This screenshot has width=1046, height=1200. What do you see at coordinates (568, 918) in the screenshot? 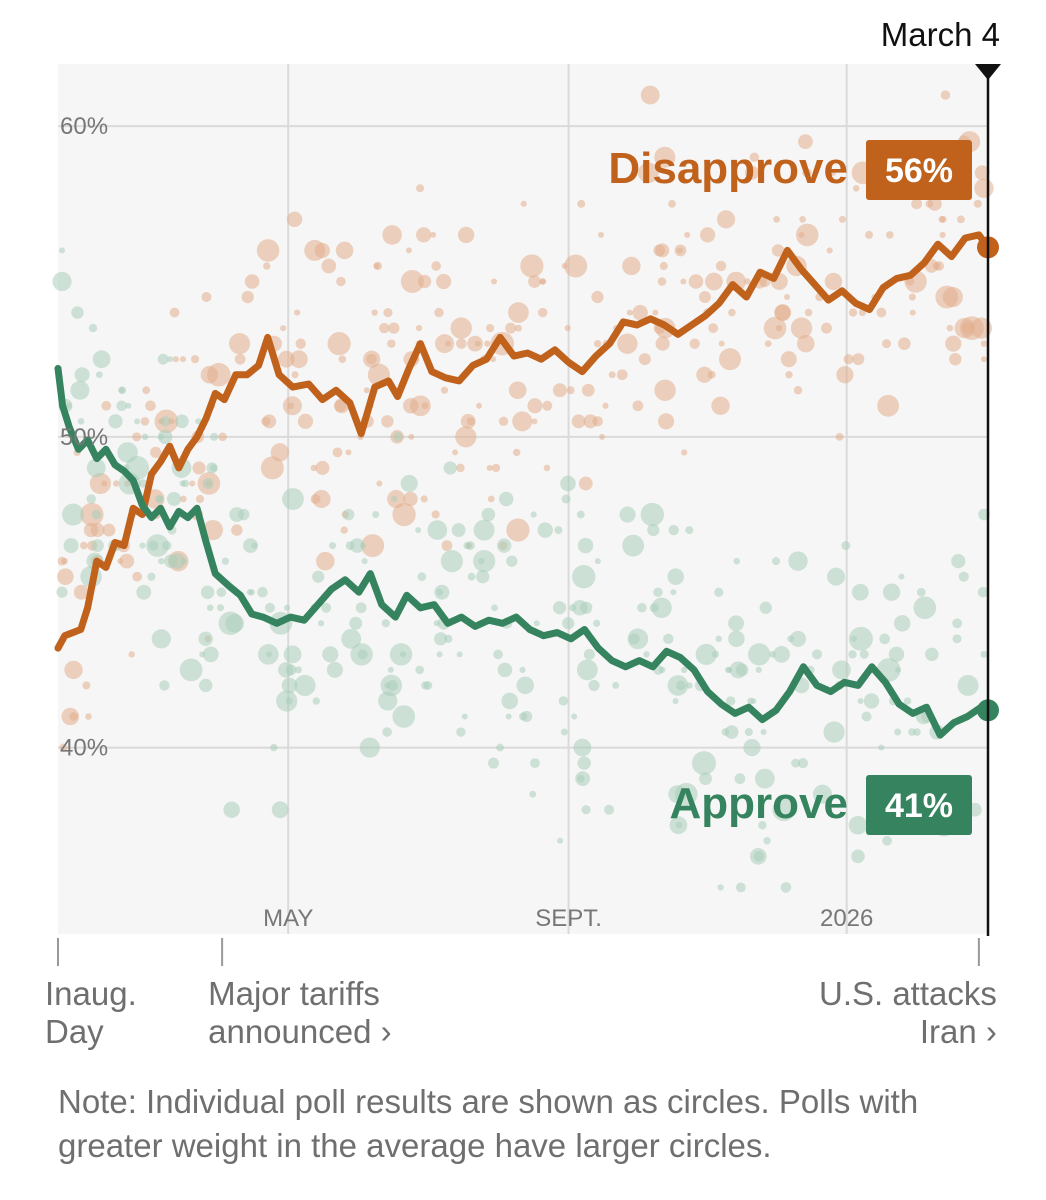
I see `x-axis-labels: MAY SEPT. 2026` at bounding box center [568, 918].